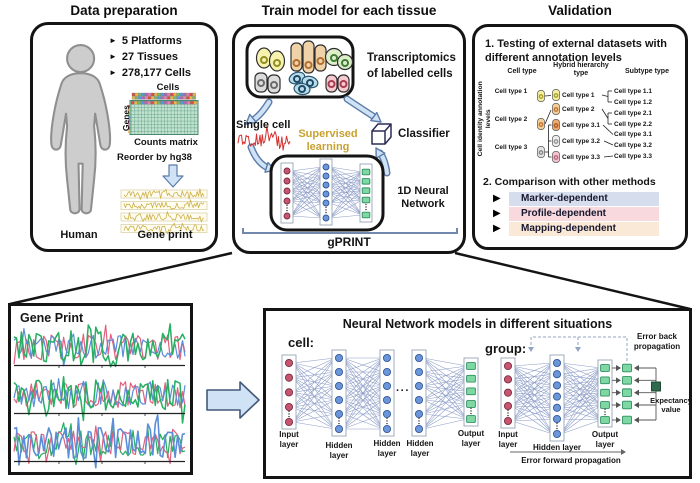  What do you see at coordinates (571, 460) in the screenshot?
I see `error-forward-propagation-label: Error forward propagation` at bounding box center [571, 460].